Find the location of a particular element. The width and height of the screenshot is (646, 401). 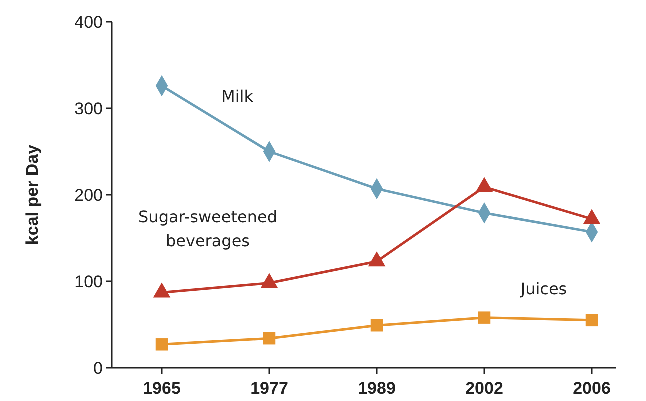

series-label: Sugar-sweetened beverages is located at coordinates (208, 229).